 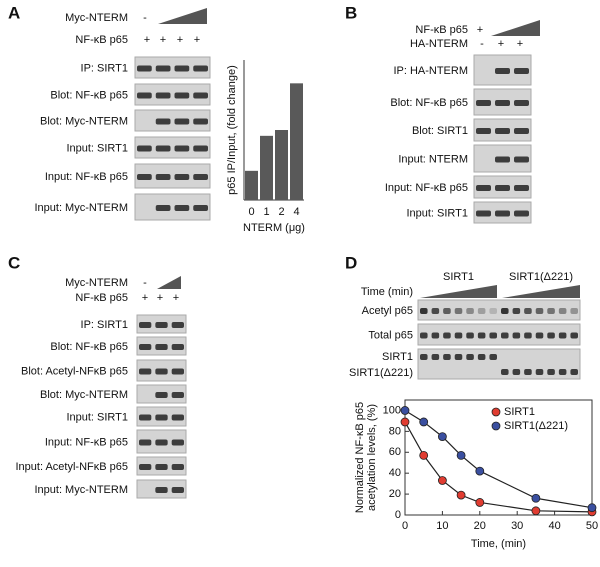 What do you see at coordinates (266, 167) in the screenshot?
I see `bar` at bounding box center [266, 167].